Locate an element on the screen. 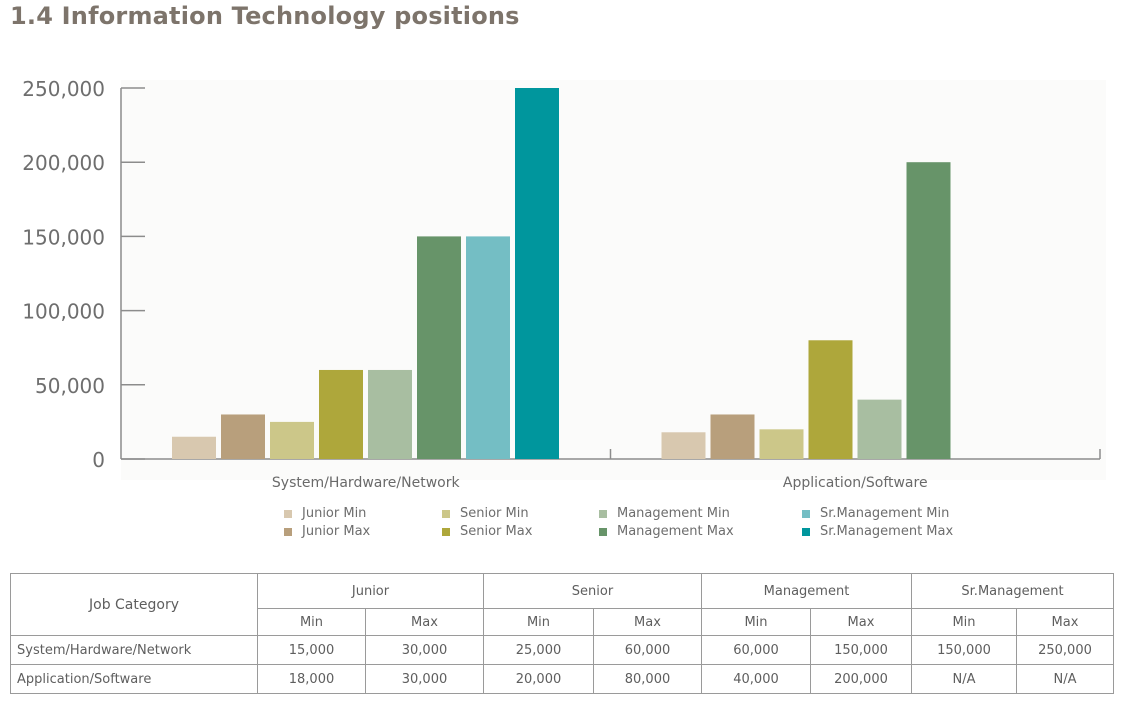  y-tick-label: 0 is located at coordinates (98, 460).